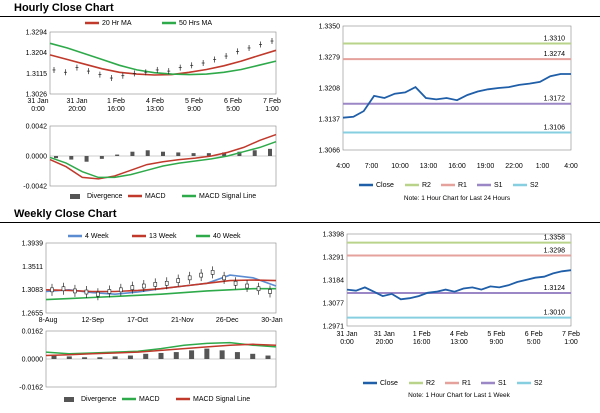  What do you see at coordinates (300, 222) in the screenshot?
I see `weekly-section-rule` at bounding box center [300, 222].